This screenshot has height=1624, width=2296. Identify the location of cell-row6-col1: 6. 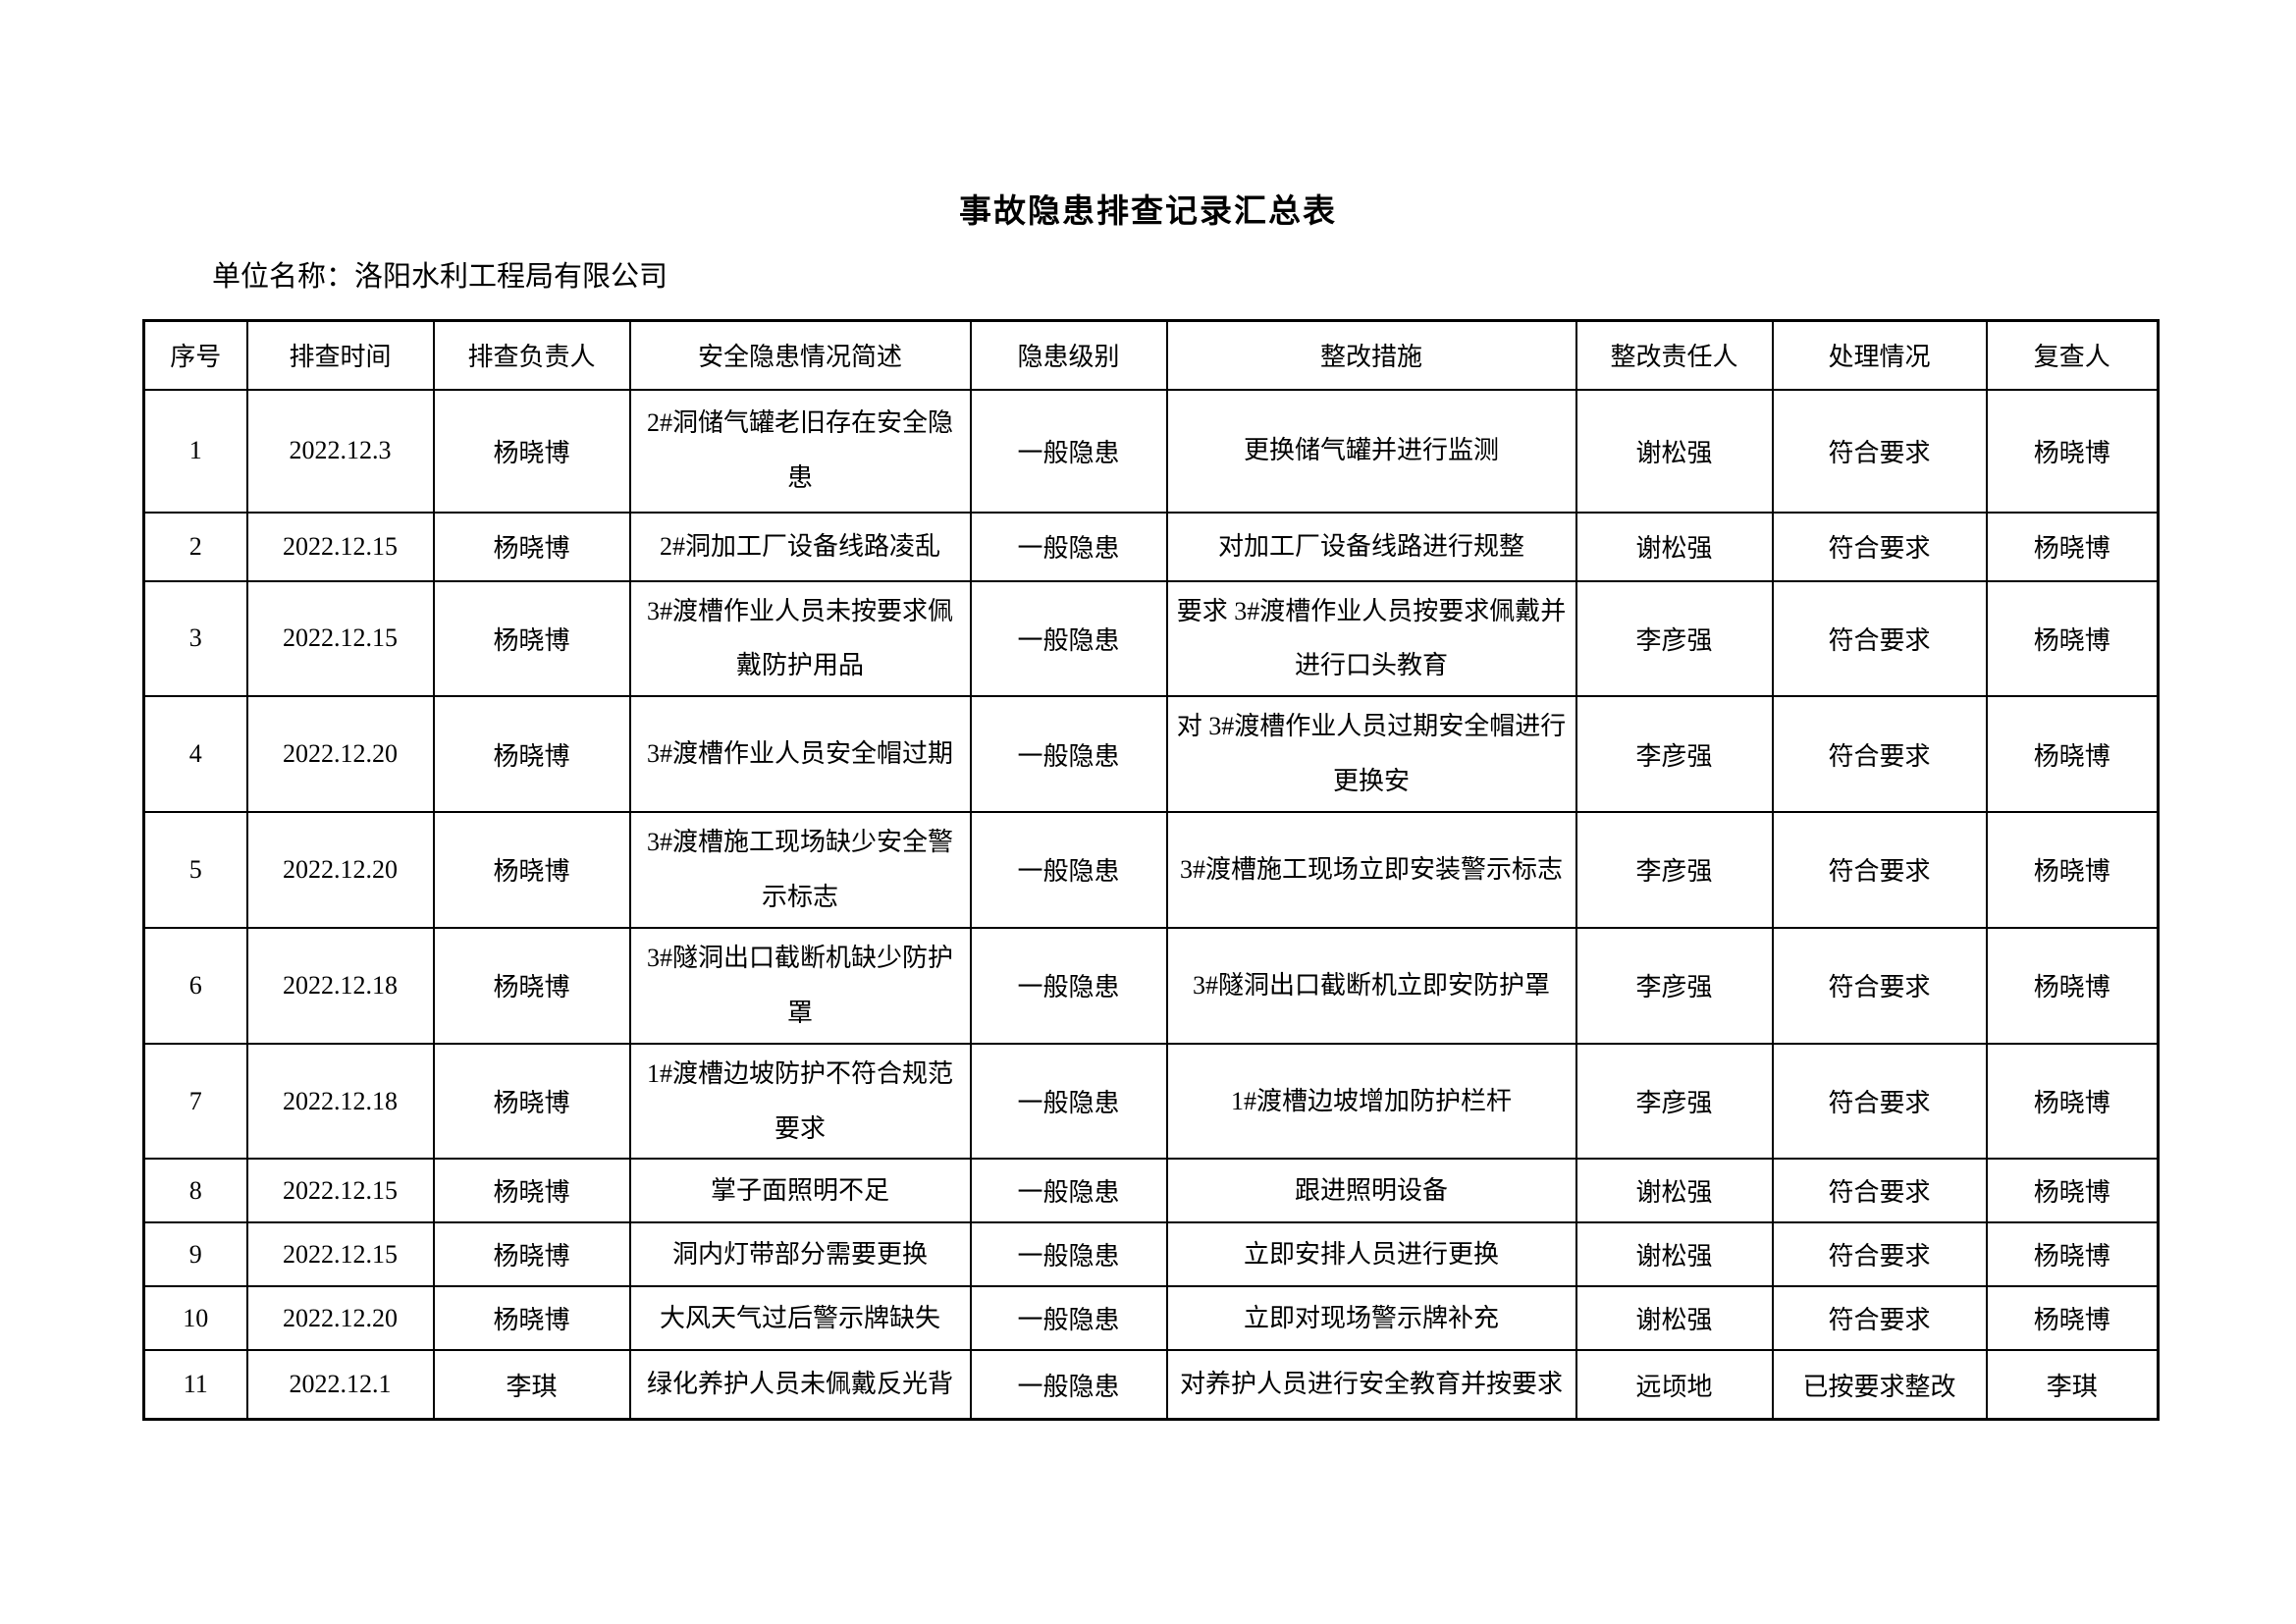
(195, 985).